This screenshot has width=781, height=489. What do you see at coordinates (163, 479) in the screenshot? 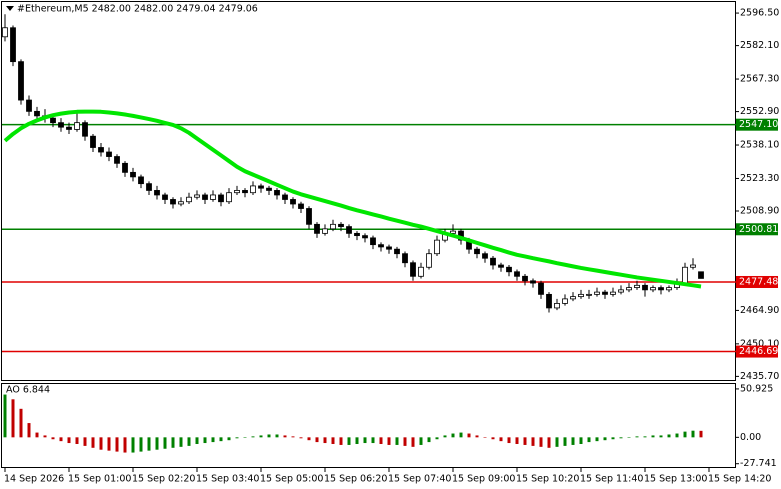
I see `x-tick-label: 15 Sep 02:20` at bounding box center [163, 479].